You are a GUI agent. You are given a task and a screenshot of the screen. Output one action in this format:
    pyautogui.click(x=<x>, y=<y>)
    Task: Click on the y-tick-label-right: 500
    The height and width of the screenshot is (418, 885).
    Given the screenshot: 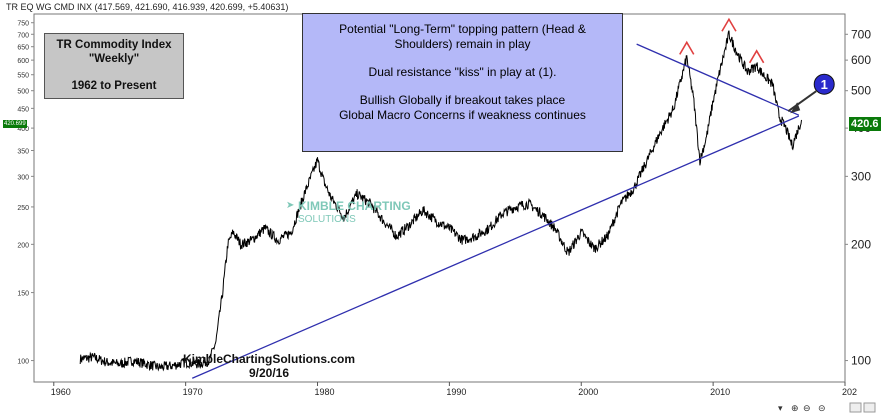 What is the action you would take?
    pyautogui.click(x=861, y=91)
    